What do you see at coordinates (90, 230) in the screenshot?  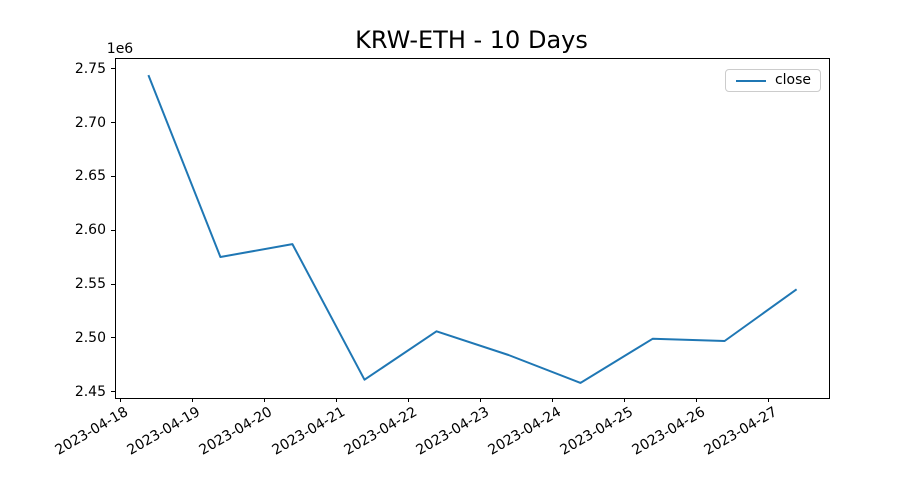 I see `y-tick-label: 2.60` at bounding box center [90, 230].